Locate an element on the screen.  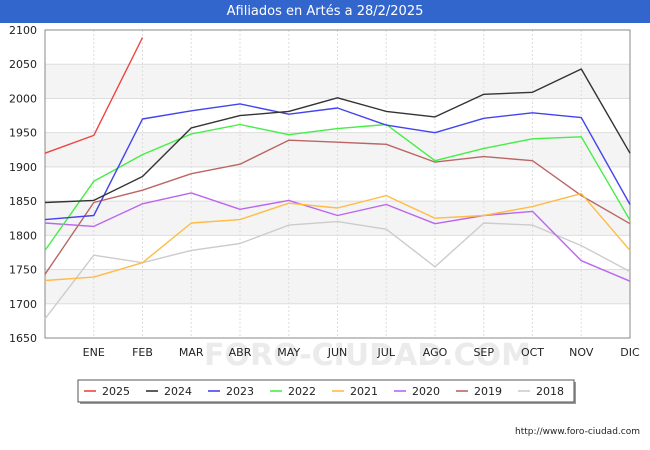
y-tick-label: 1950 is located at coordinates (23, 133).